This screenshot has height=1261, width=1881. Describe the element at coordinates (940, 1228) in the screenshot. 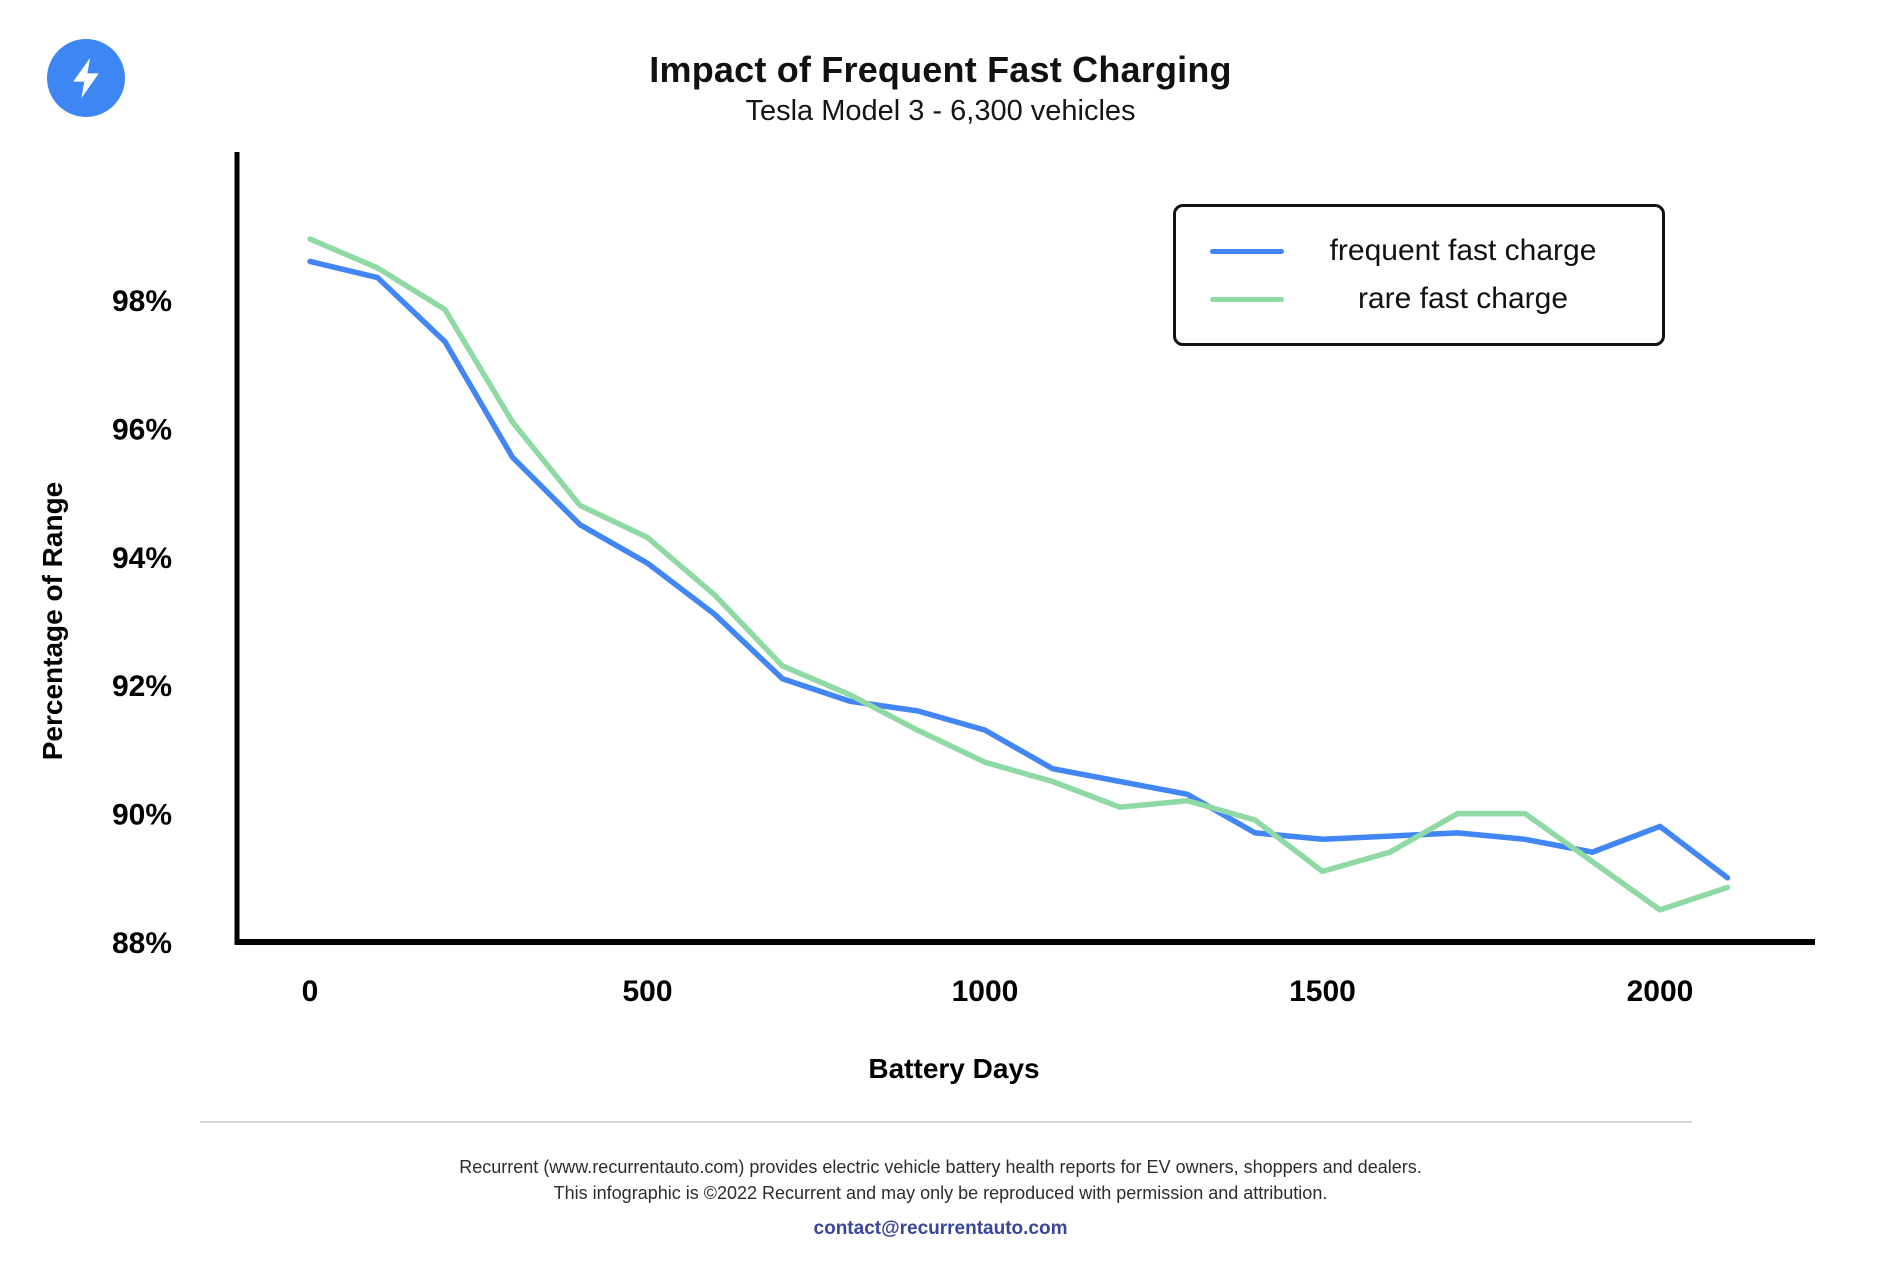

I see `contact-email-link: contact@recurrentauto.com` at that location.